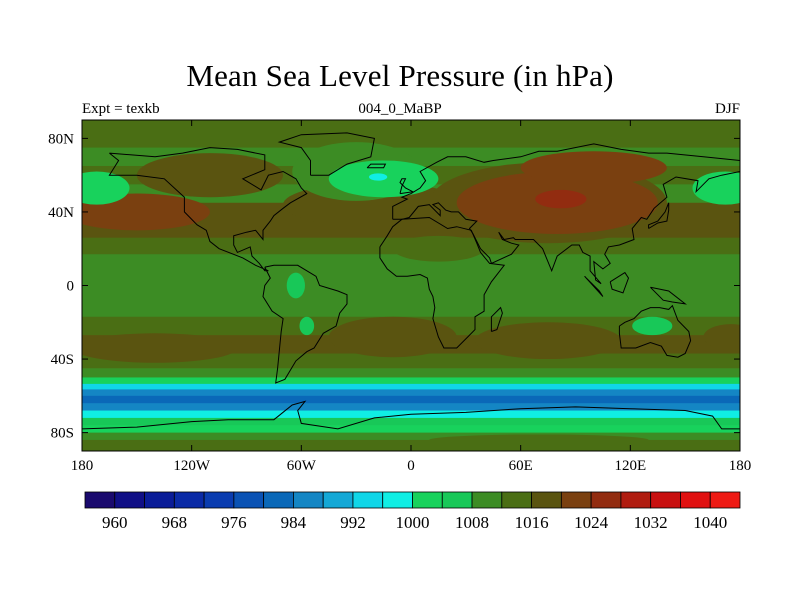 Image resolution: width=800 pixels, height=600 pixels. What do you see at coordinates (400, 109) in the screenshot?
I see `time-label: 004_0_MaBP` at bounding box center [400, 109].